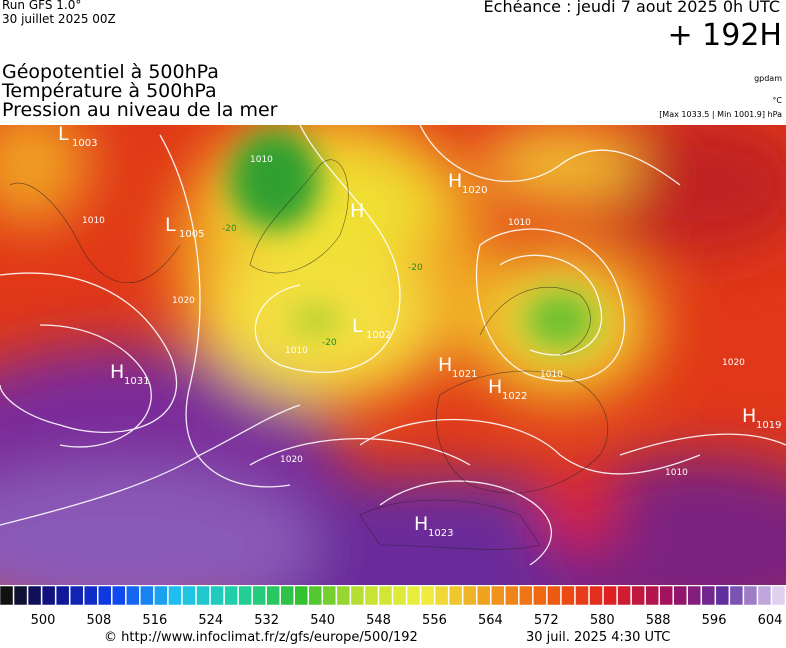 The image size is (786, 648). What do you see at coordinates (714, 620) in the screenshot?
I see `colorbar-tick-label: 596` at bounding box center [714, 620].